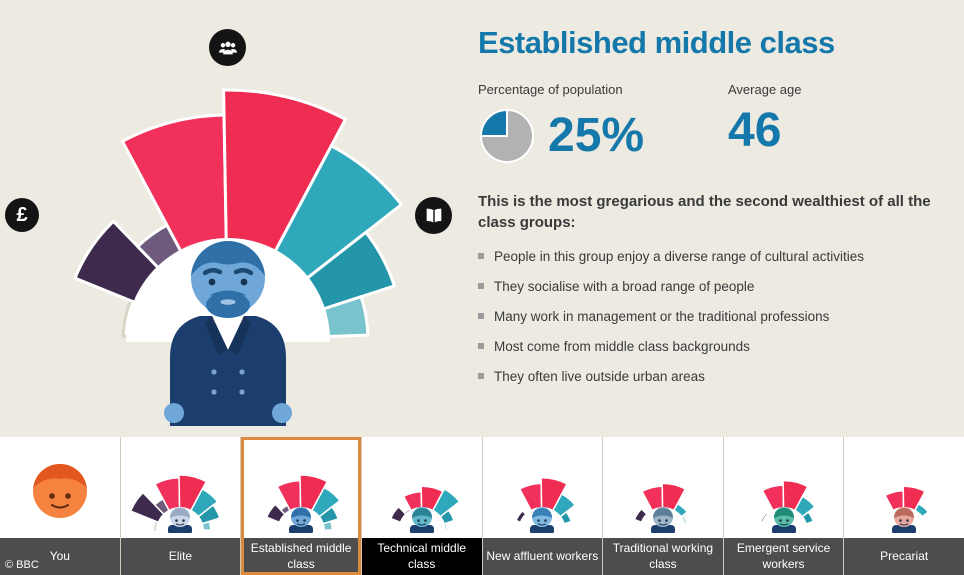 The width and height of the screenshot is (964, 575). I want to click on mini-fan-precariat, so click(904, 509).